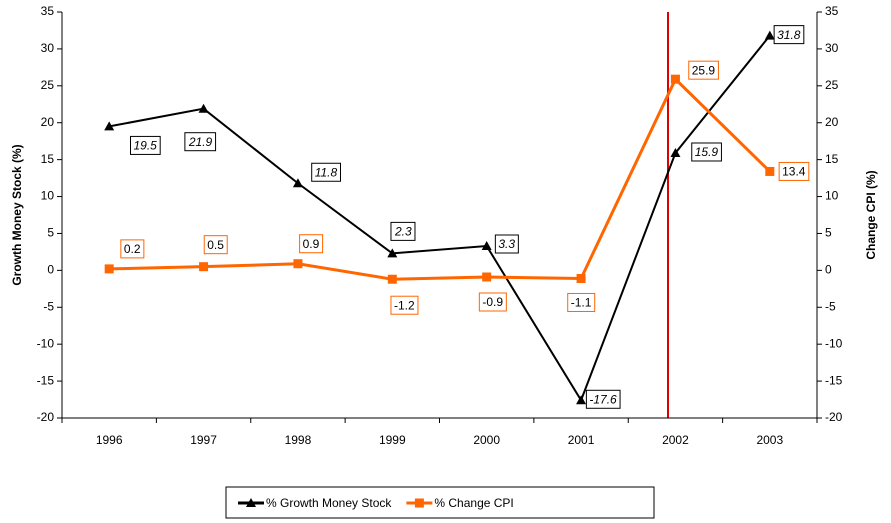 The width and height of the screenshot is (891, 523). What do you see at coordinates (832, 122) in the screenshot?
I see `y2-tick-label: 20` at bounding box center [832, 122].